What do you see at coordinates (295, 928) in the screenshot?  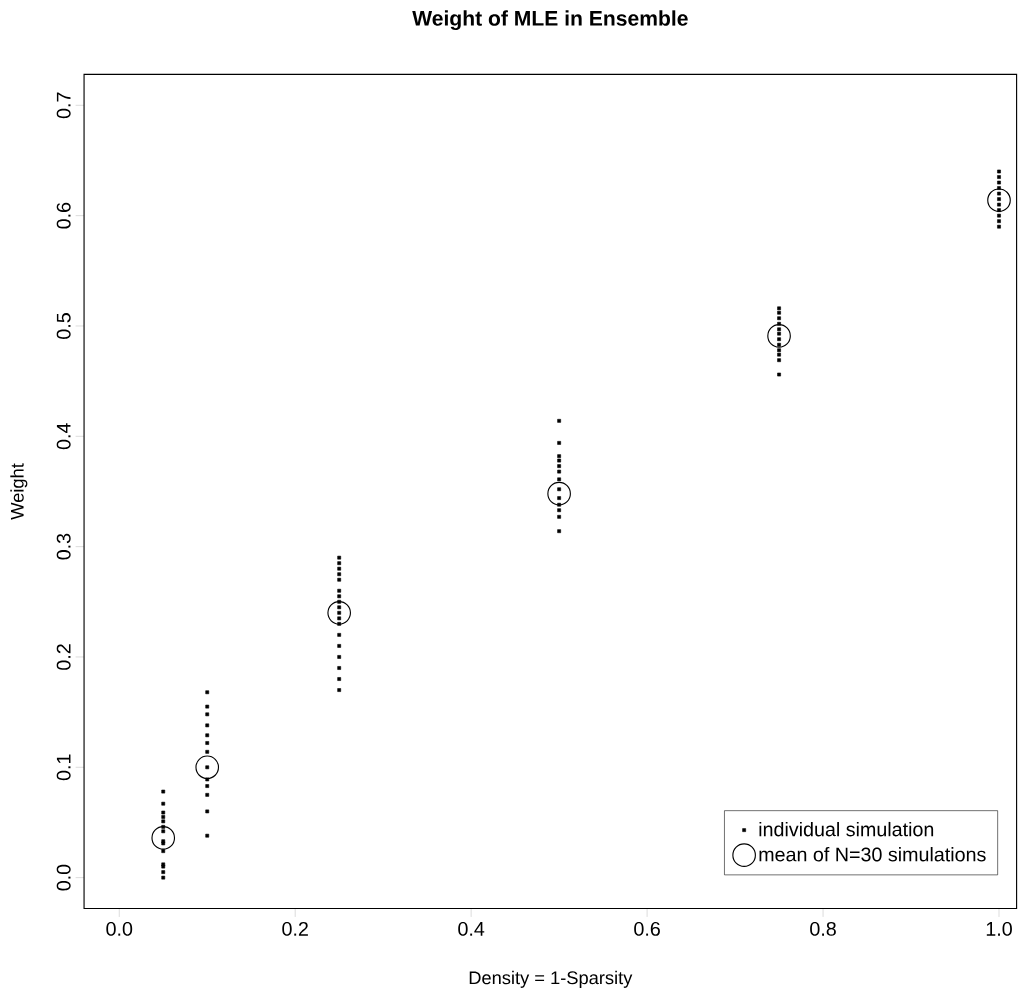 I see `x-tick-label: 0.2` at bounding box center [295, 928].